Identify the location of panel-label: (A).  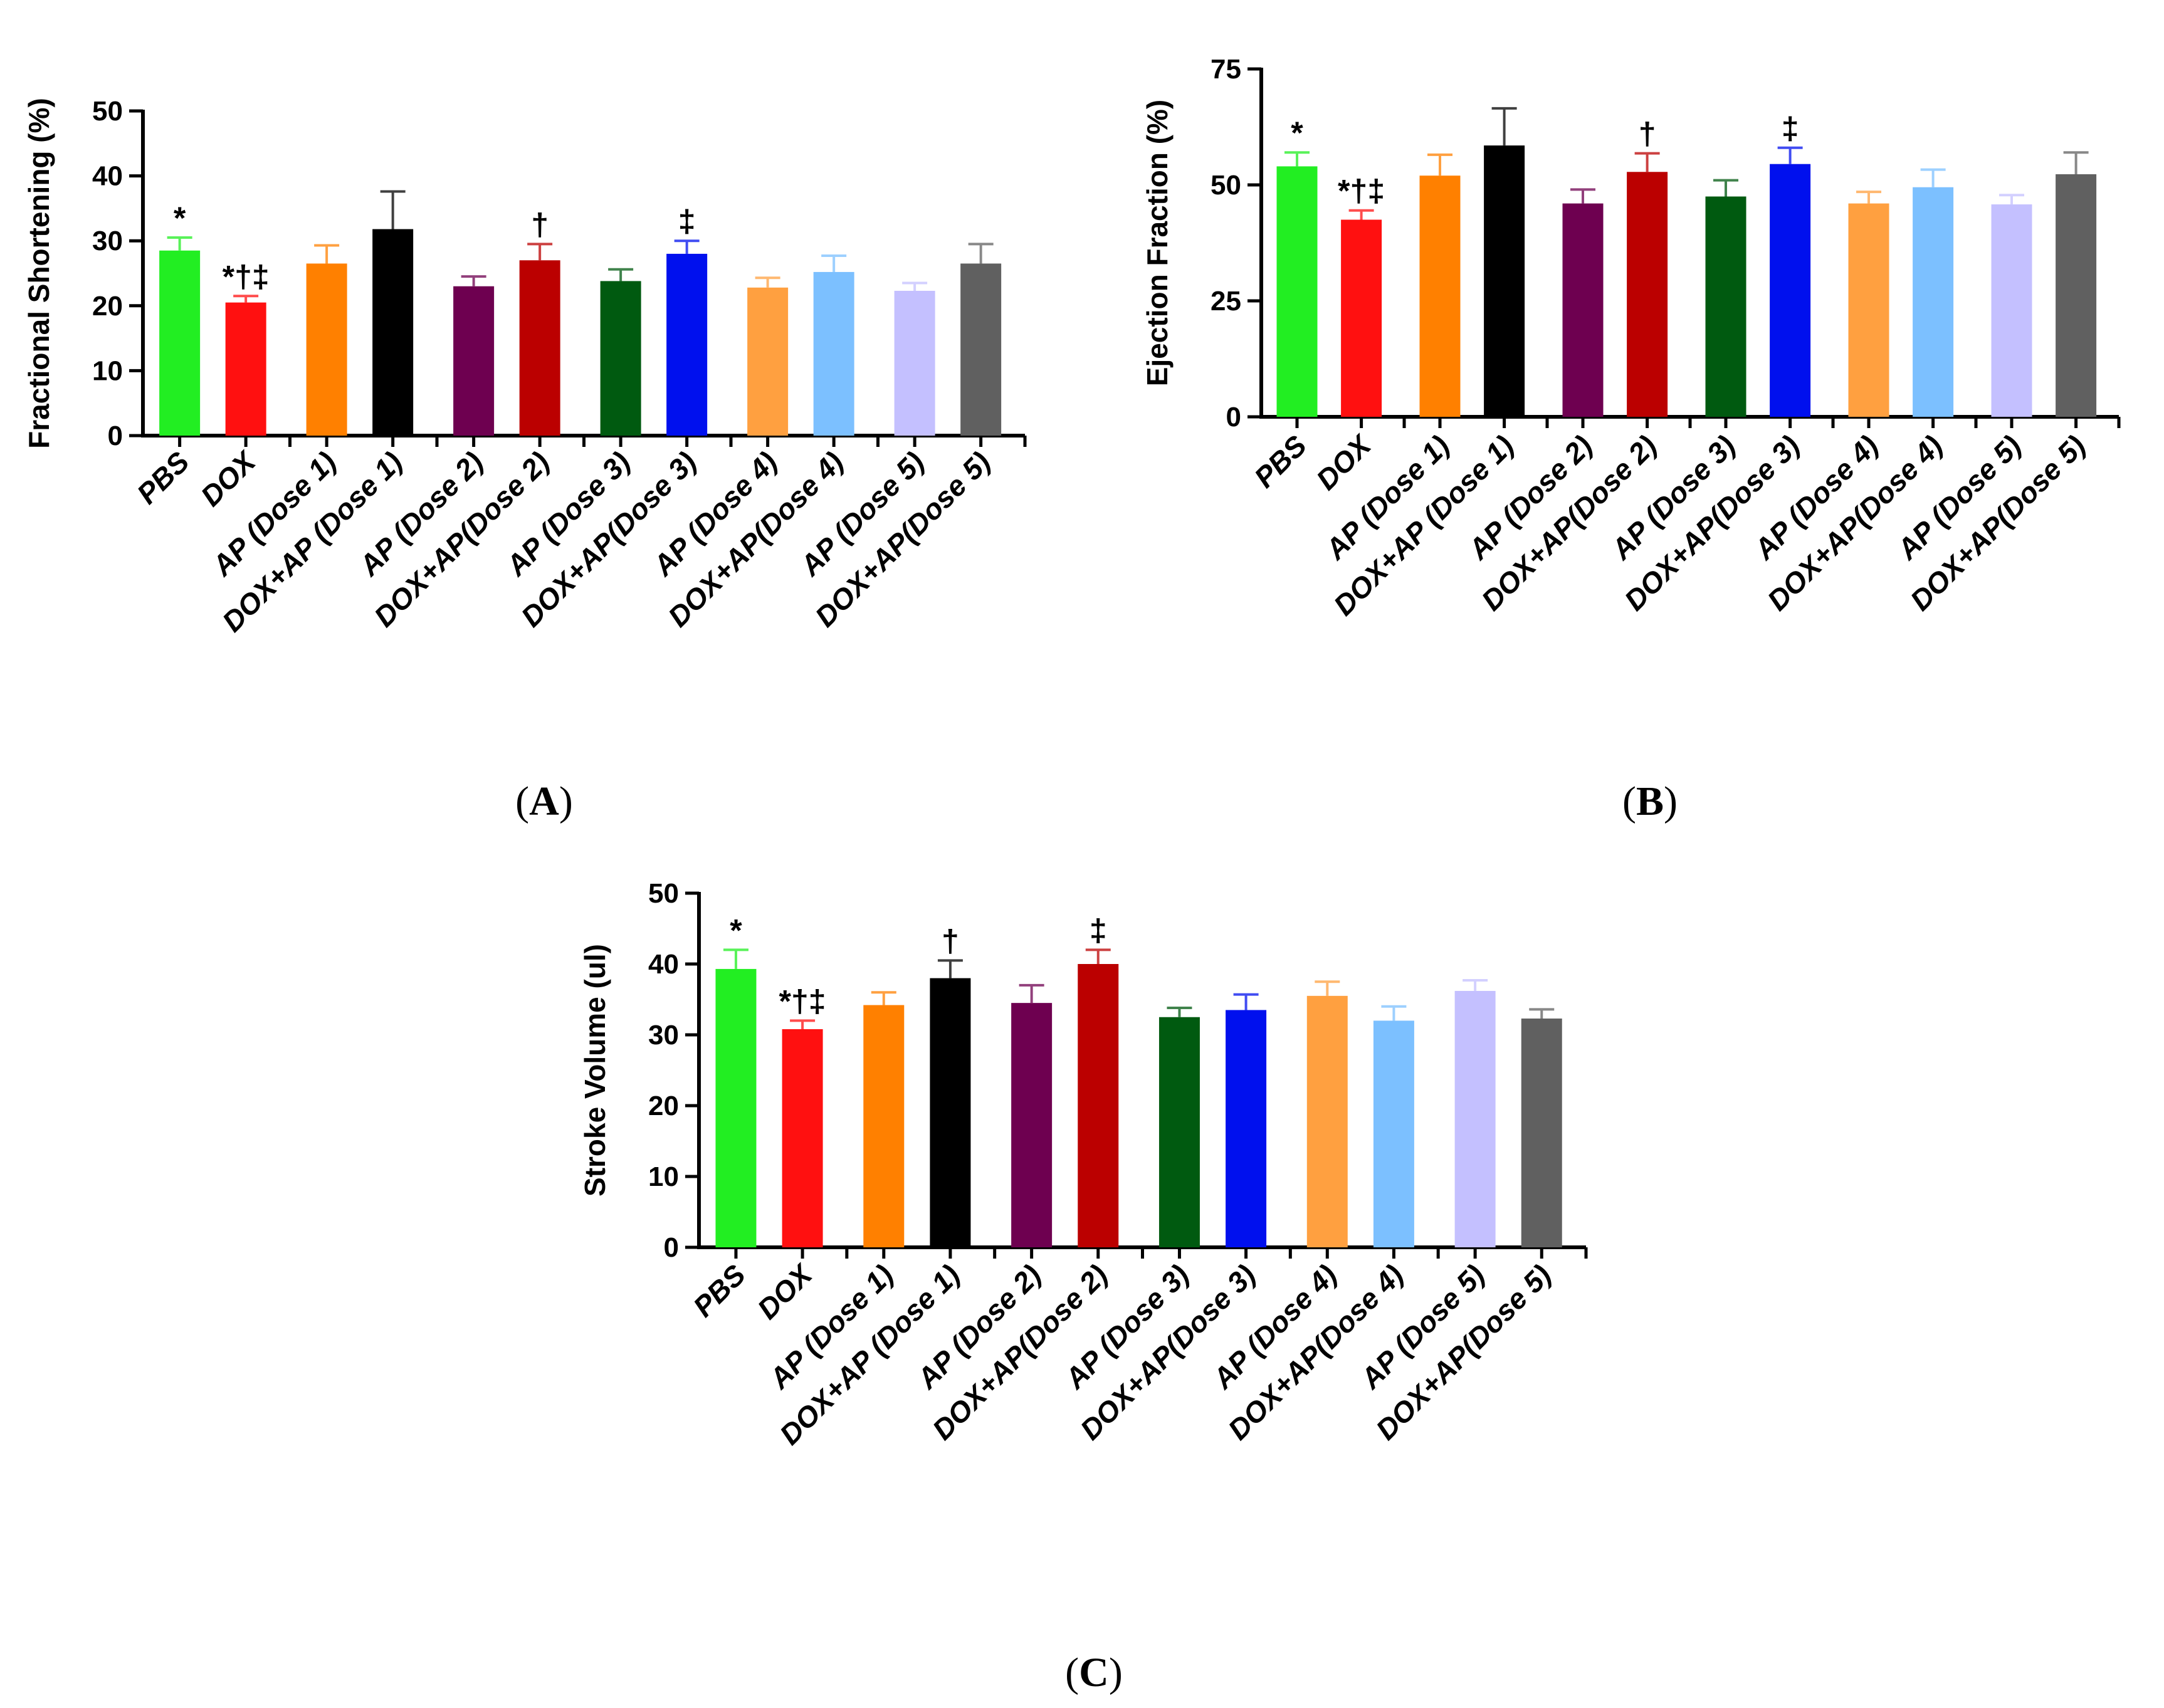
(544, 801).